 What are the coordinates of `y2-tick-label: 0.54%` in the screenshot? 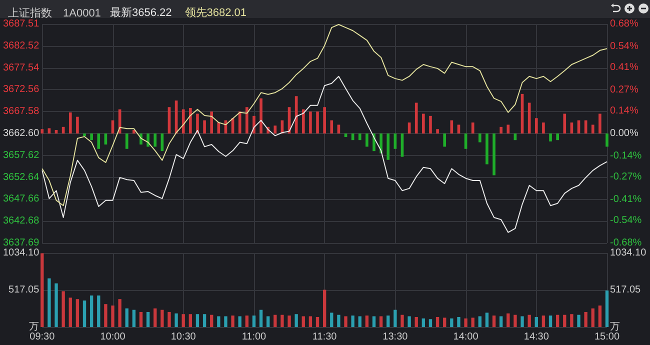 It's located at (624, 46).